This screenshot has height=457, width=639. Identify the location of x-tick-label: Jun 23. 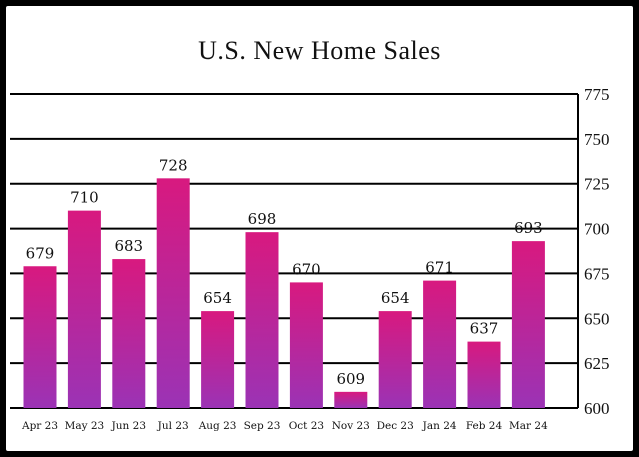
(128, 426).